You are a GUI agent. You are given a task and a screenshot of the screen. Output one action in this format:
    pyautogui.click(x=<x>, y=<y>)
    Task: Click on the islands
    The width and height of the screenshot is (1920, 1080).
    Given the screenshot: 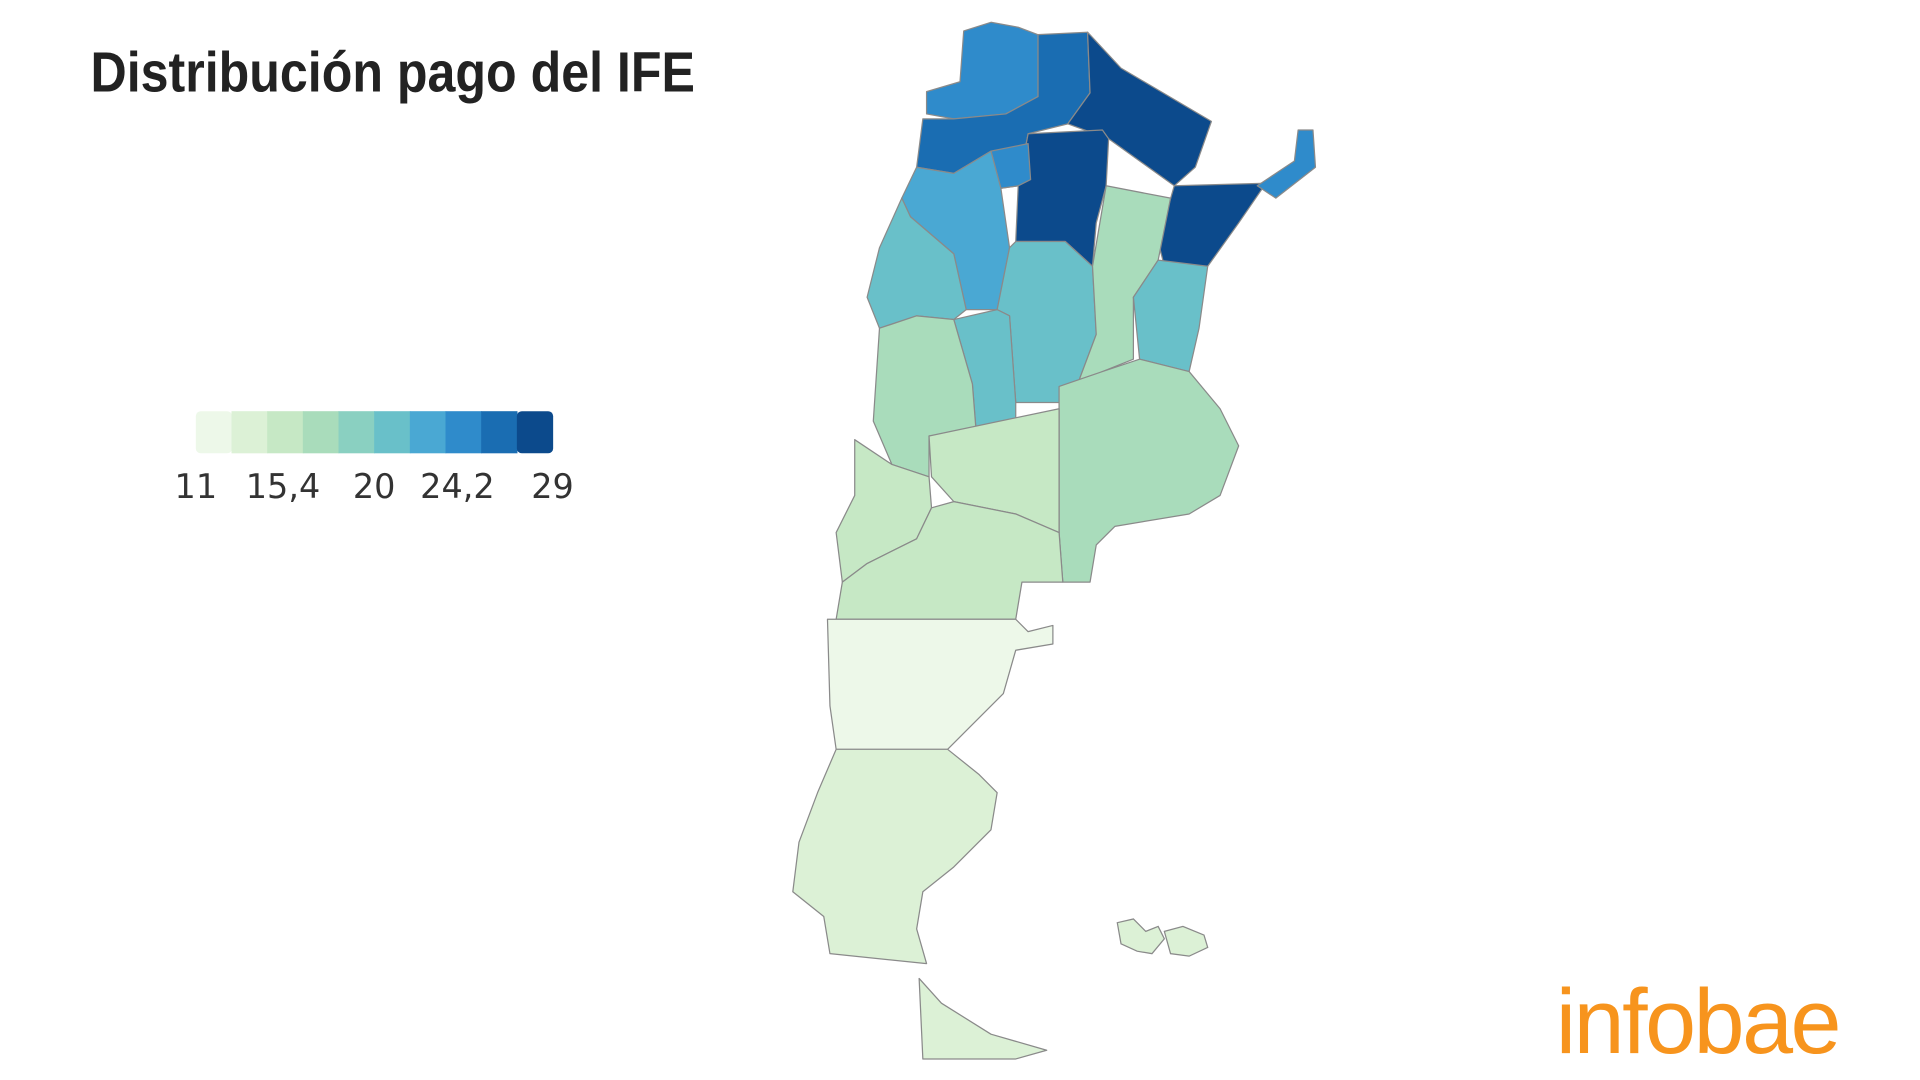 What is the action you would take?
    pyautogui.click(x=1162, y=937)
    